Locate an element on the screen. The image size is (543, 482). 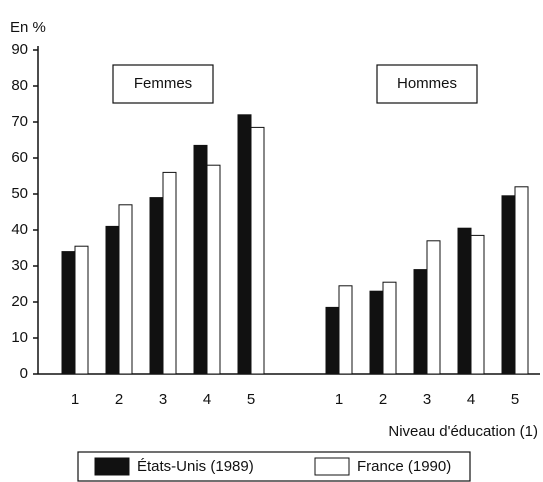
panel-title: Femmes is located at coordinates (163, 83).